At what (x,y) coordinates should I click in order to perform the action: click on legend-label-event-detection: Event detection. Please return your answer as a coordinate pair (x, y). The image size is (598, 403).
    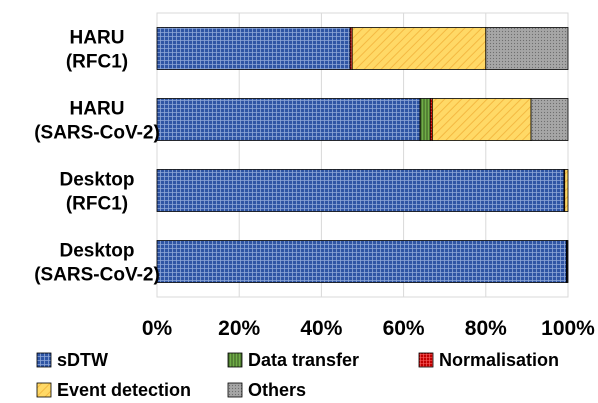
    Looking at the image, I should click on (124, 390).